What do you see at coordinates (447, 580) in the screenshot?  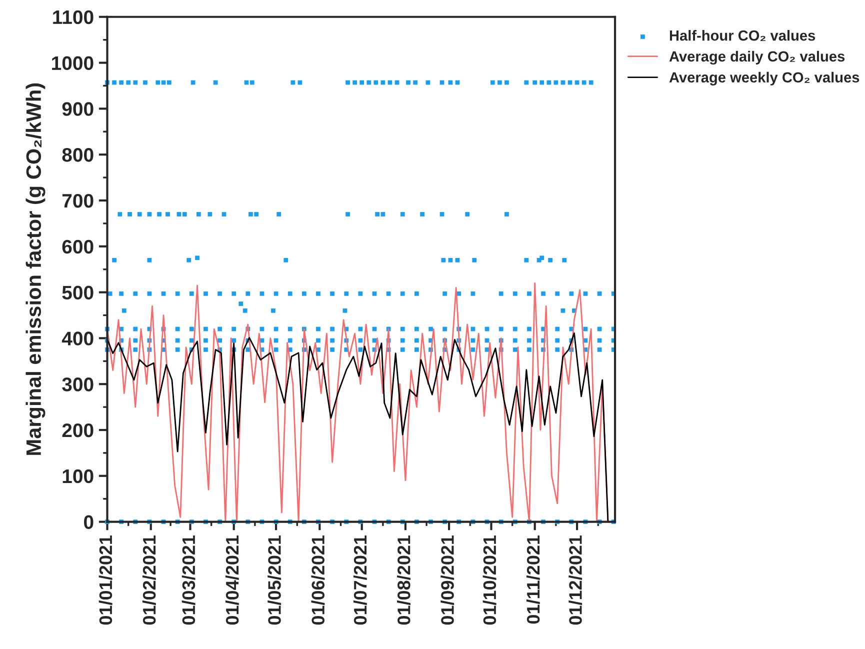 I see `x-tick-label: 01/09/2021` at bounding box center [447, 580].